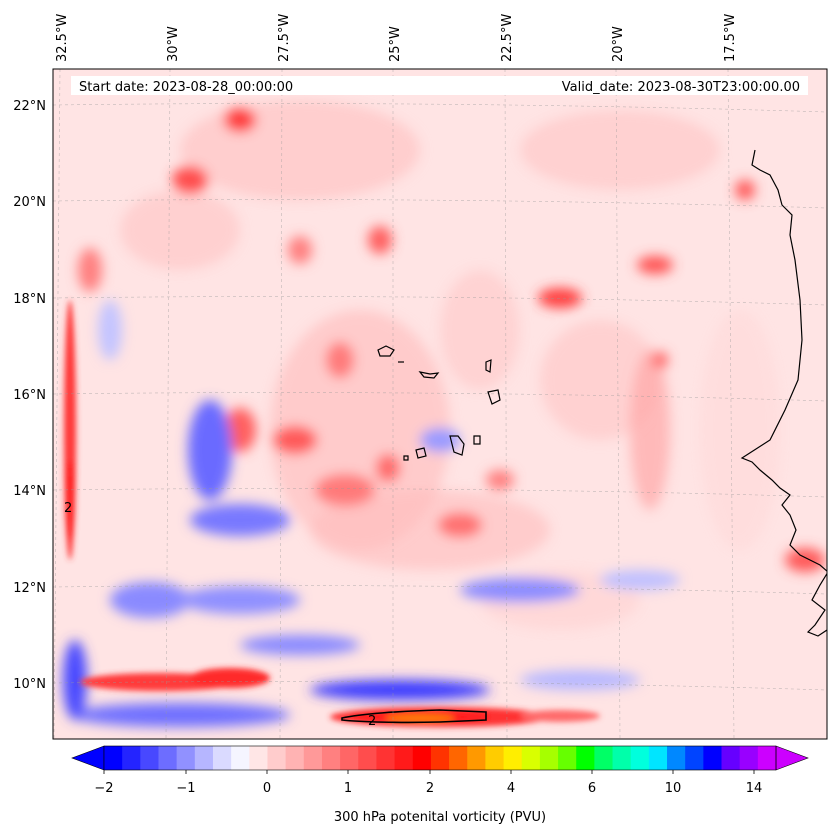  Describe the element at coordinates (618, 44) in the screenshot. I see `lon-label: 20°W` at that location.